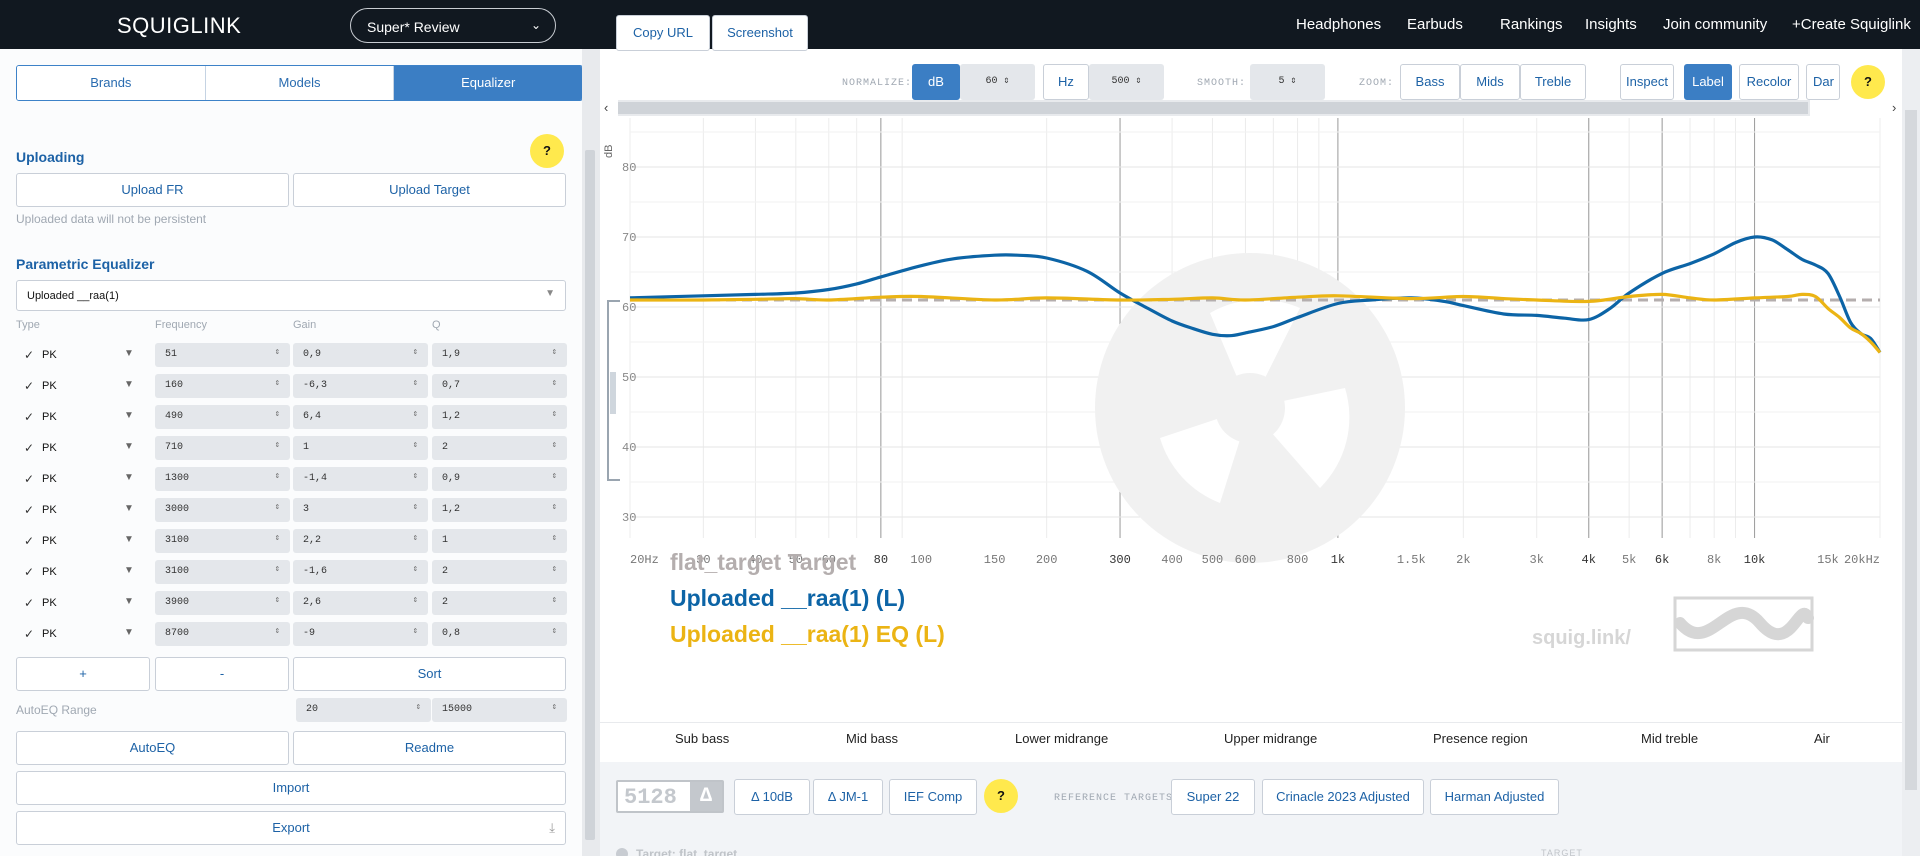 The width and height of the screenshot is (1920, 856). I want to click on filter-gain-input: 0,9 ⇕, so click(360, 355).